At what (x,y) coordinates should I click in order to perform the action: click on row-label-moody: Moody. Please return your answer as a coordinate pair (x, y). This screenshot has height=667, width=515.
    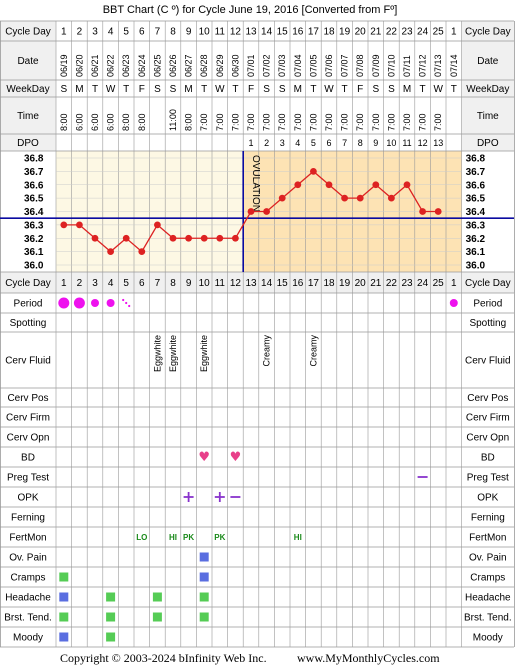
    Looking at the image, I should click on (28, 638).